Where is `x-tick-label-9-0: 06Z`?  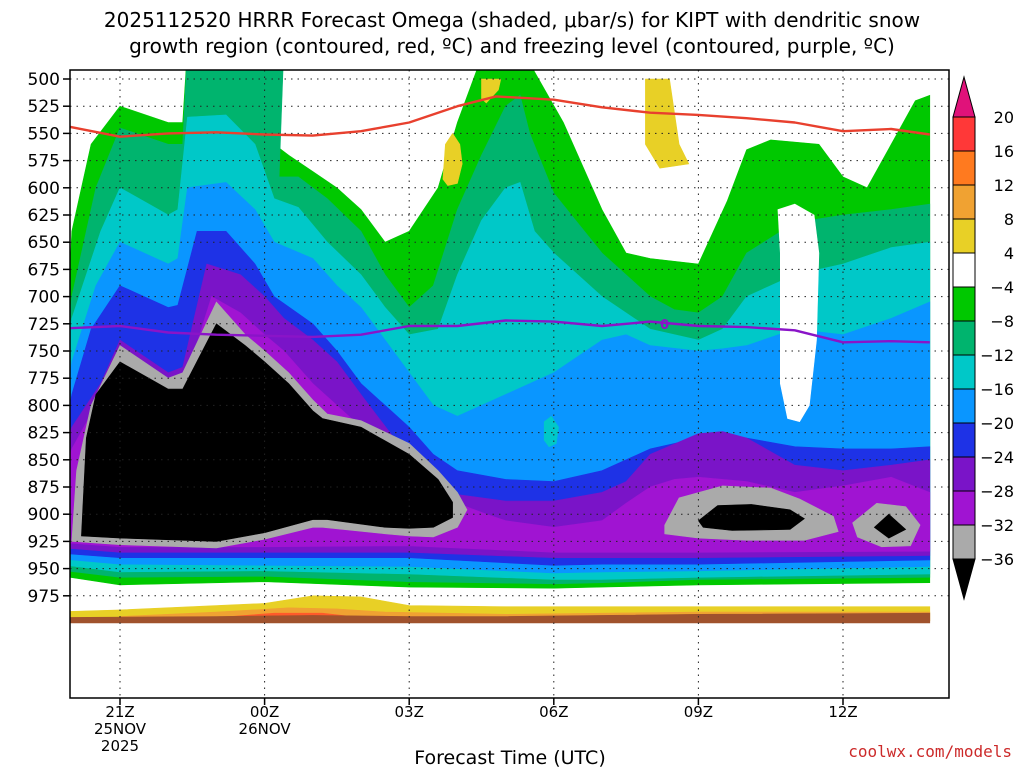
x-tick-label-9-0: 06Z is located at coordinates (553, 712).